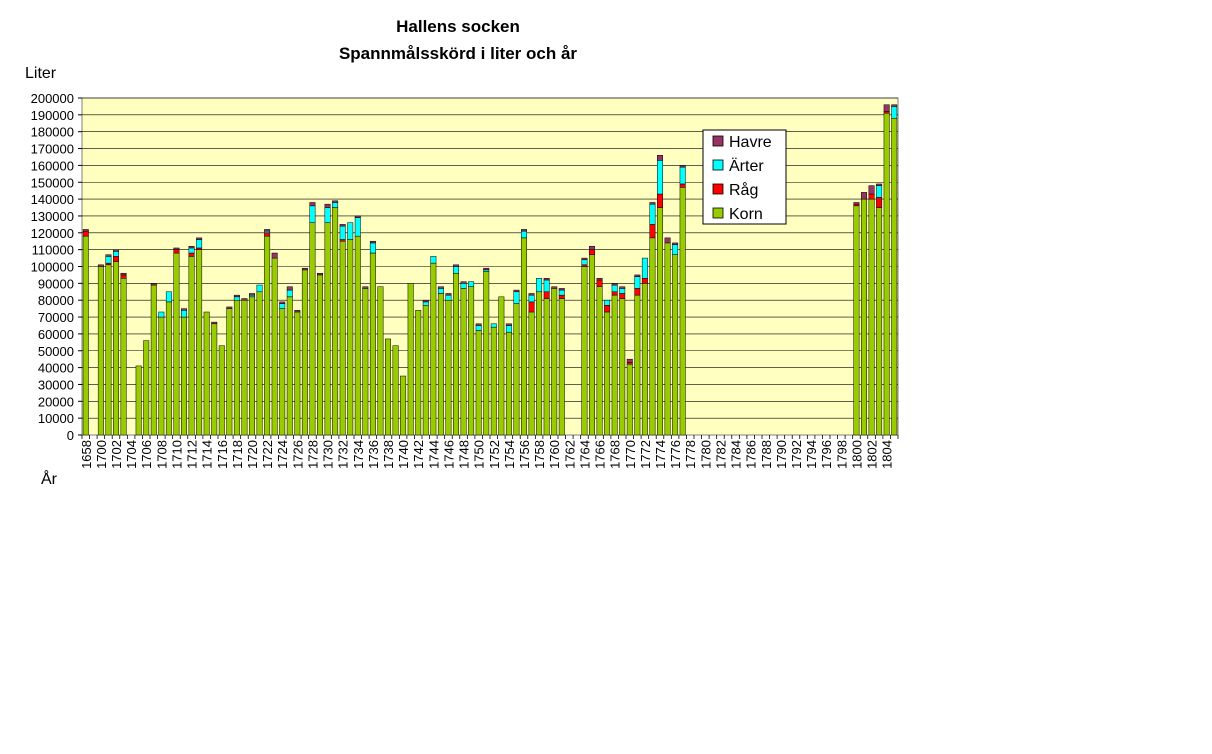  Describe the element at coordinates (539, 454) in the screenshot. I see `x-tick-label: 1758` at that location.